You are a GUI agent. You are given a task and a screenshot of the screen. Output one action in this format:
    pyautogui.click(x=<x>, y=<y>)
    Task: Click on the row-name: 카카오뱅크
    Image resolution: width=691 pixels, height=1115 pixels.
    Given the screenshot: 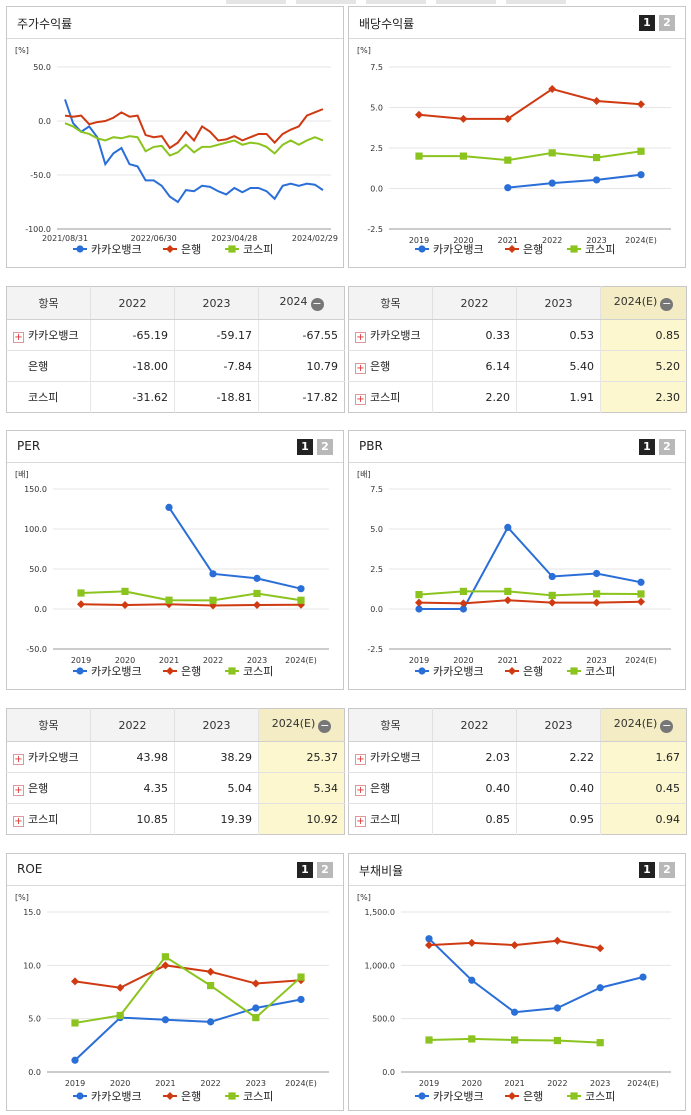 What is the action you would take?
    pyautogui.click(x=53, y=335)
    